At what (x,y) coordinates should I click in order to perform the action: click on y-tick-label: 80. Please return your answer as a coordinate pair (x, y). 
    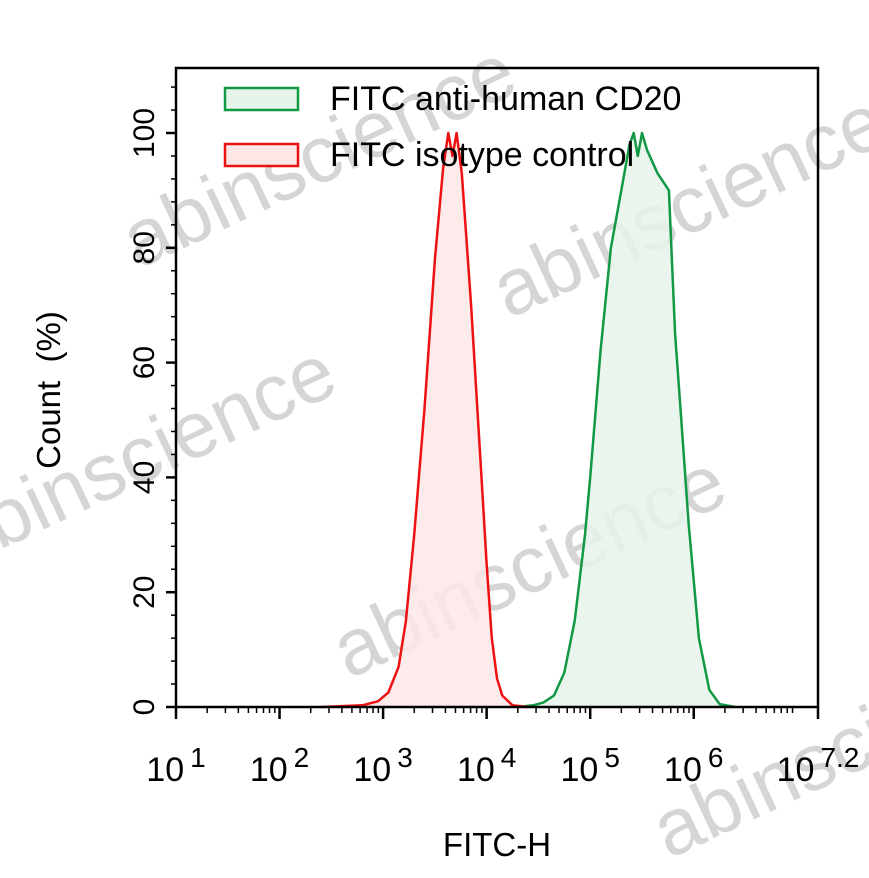
    Looking at the image, I should click on (144, 247).